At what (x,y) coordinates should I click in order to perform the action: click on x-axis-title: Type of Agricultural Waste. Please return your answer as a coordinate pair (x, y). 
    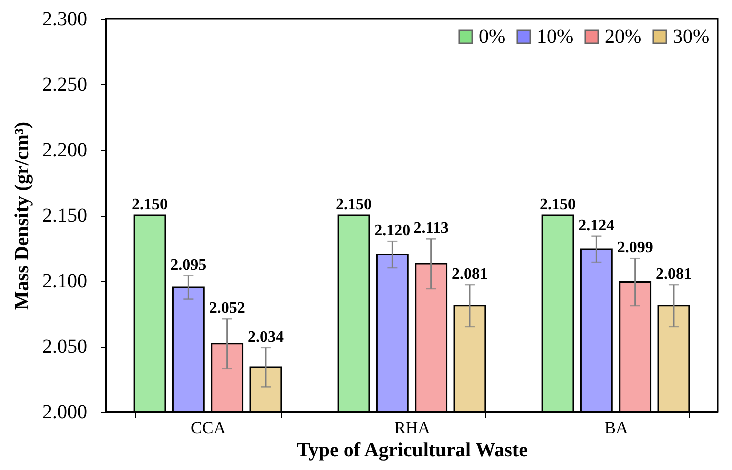
    Looking at the image, I should click on (412, 451).